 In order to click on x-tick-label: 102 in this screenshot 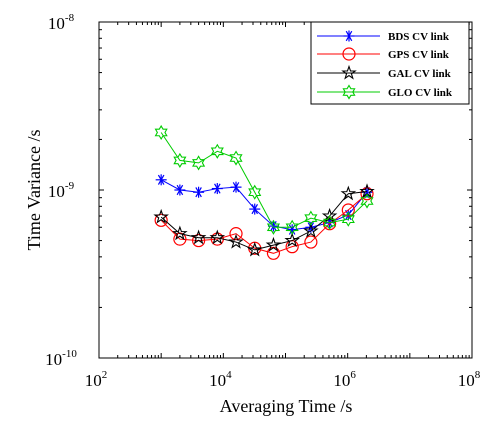, I will do `click(96, 379)`.